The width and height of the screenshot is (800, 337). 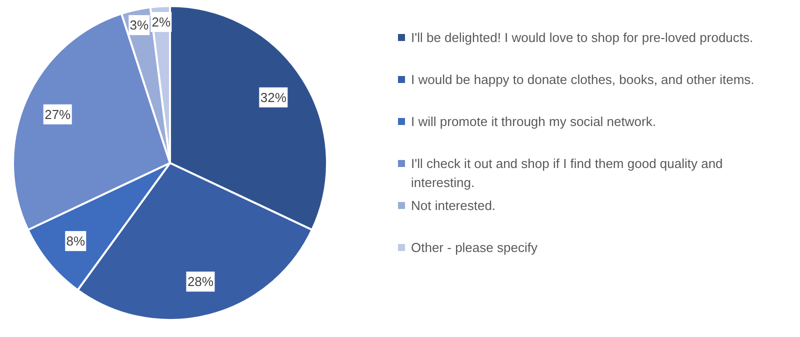 What do you see at coordinates (567, 173) in the screenshot?
I see `legend-label: I'll check it out and shop if I find them good quality and interesting.` at bounding box center [567, 173].